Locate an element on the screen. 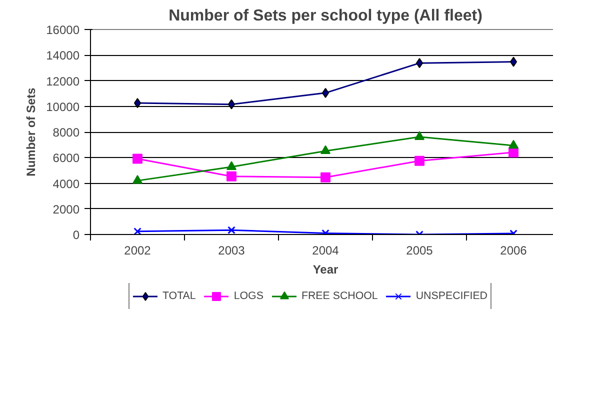 The height and width of the screenshot is (405, 590). y-tick-label: 6000 is located at coordinates (66, 158).